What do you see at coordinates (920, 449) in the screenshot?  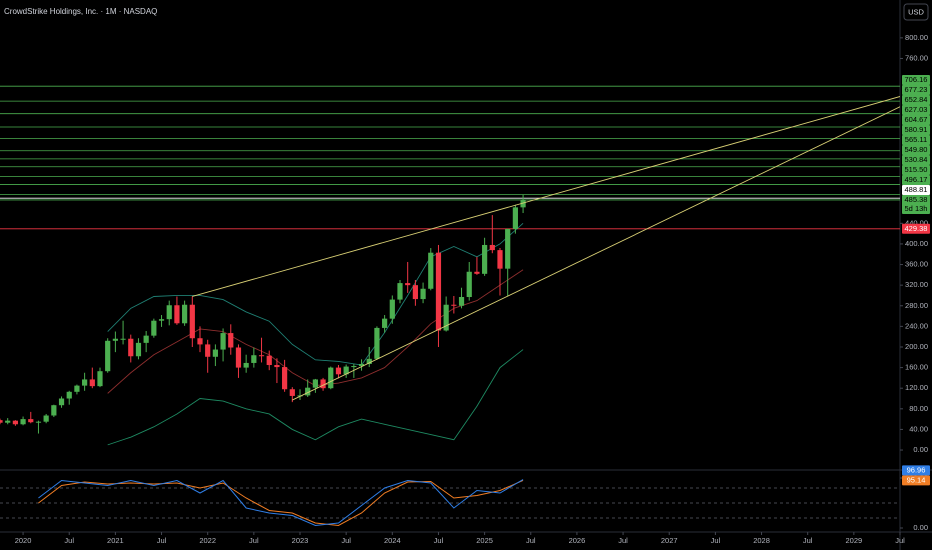 I see `y-tick-label: 0.00` at bounding box center [920, 449].